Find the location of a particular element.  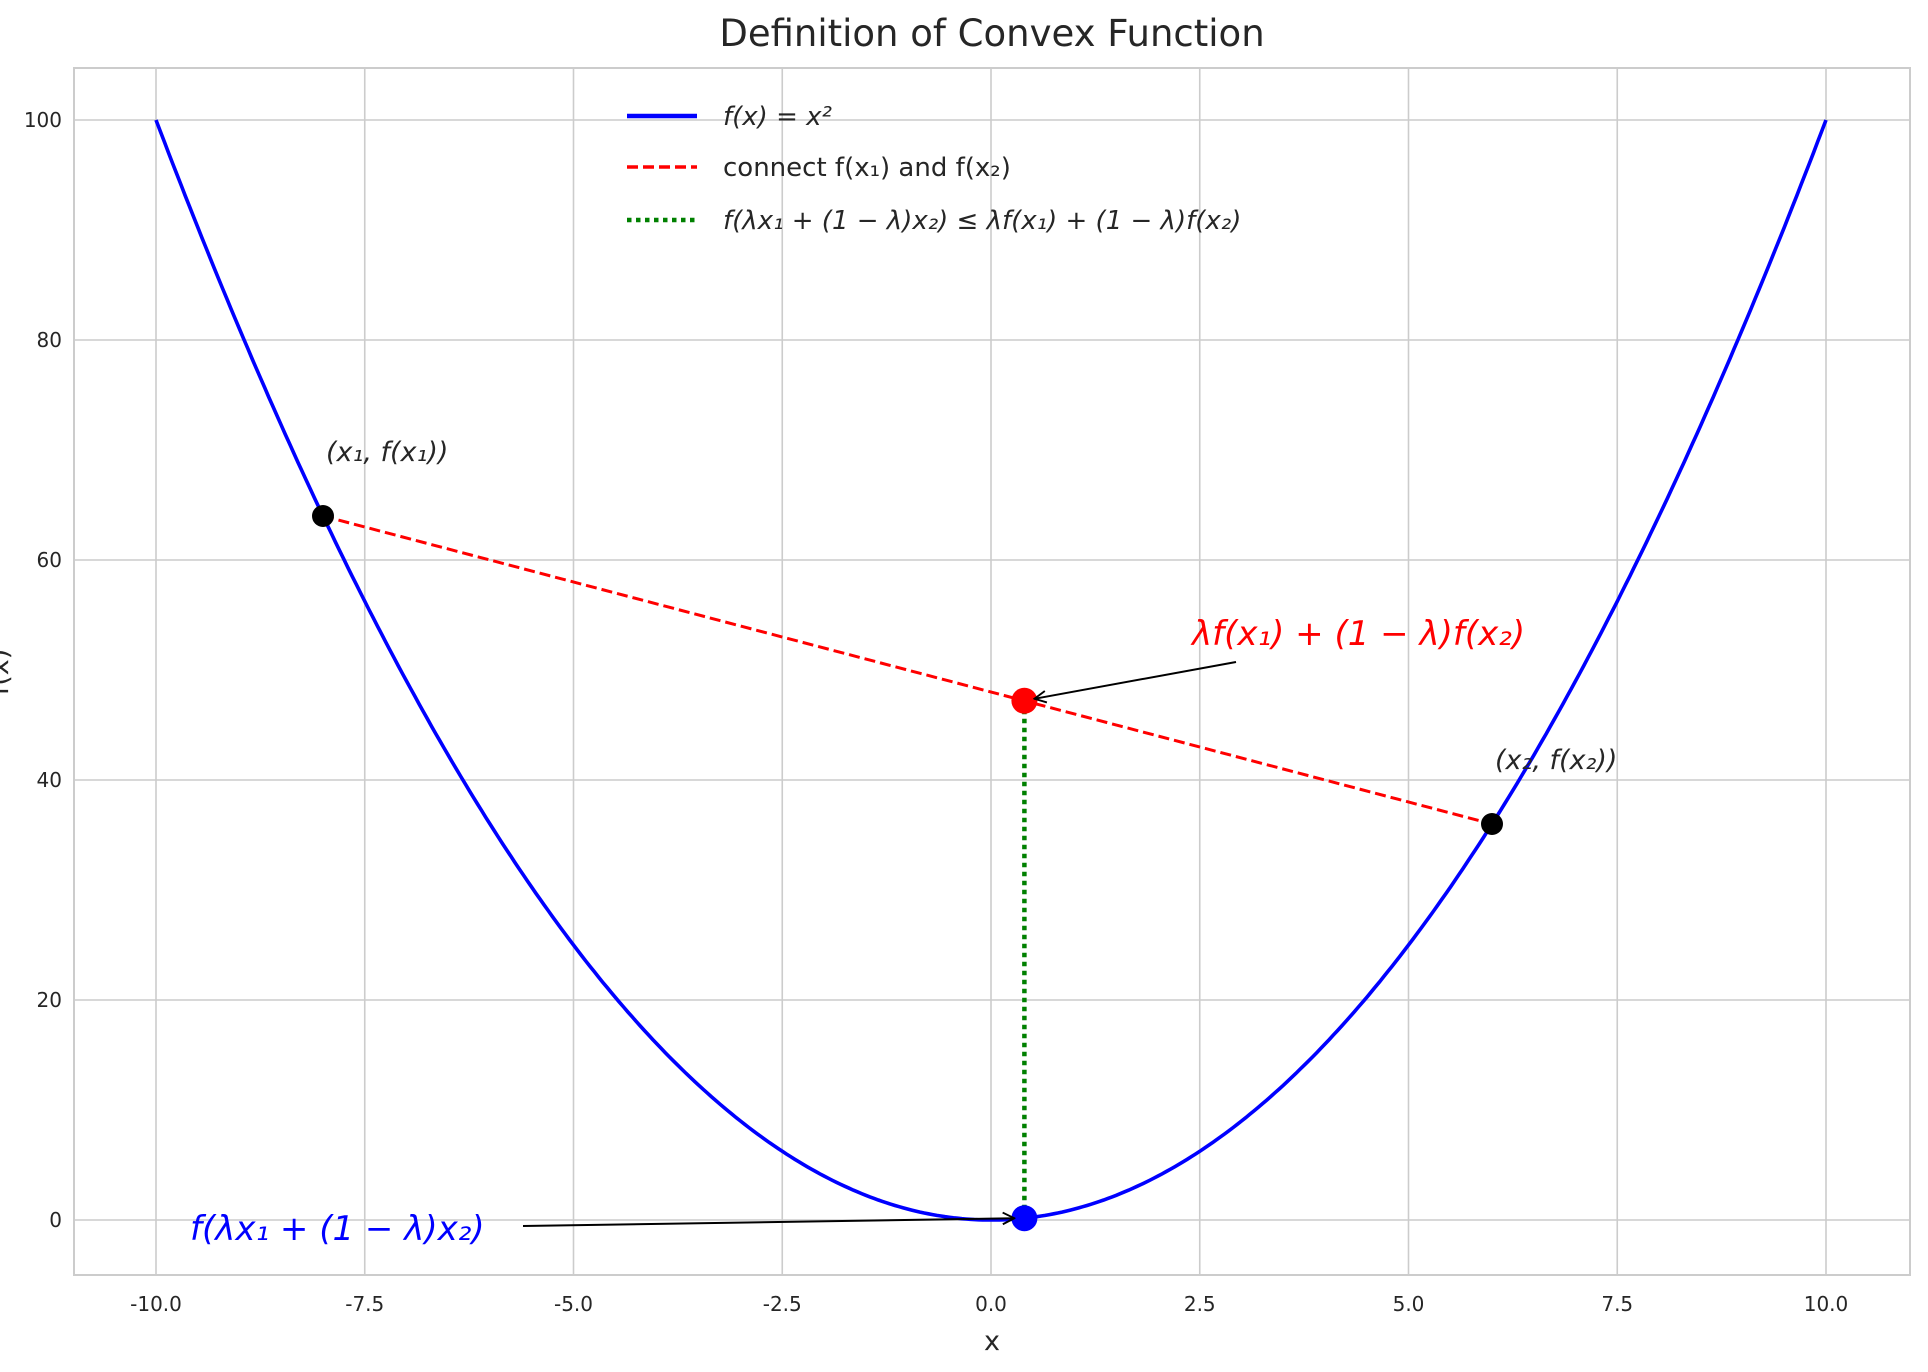

y-tick-label: 20 is located at coordinates (49, 1000).